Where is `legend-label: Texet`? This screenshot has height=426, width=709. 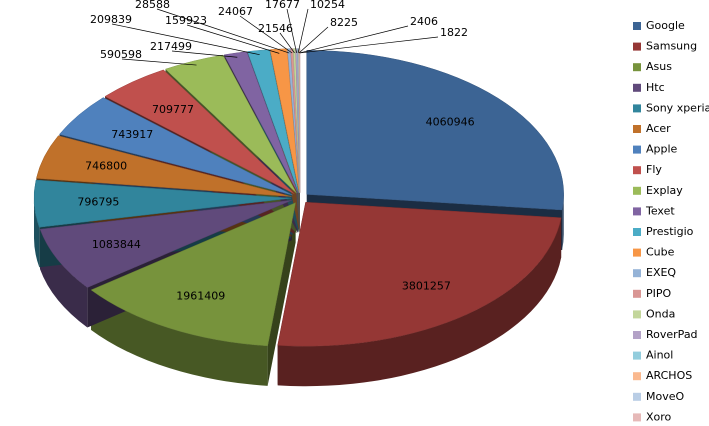
legend-label: Texet is located at coordinates (660, 210).